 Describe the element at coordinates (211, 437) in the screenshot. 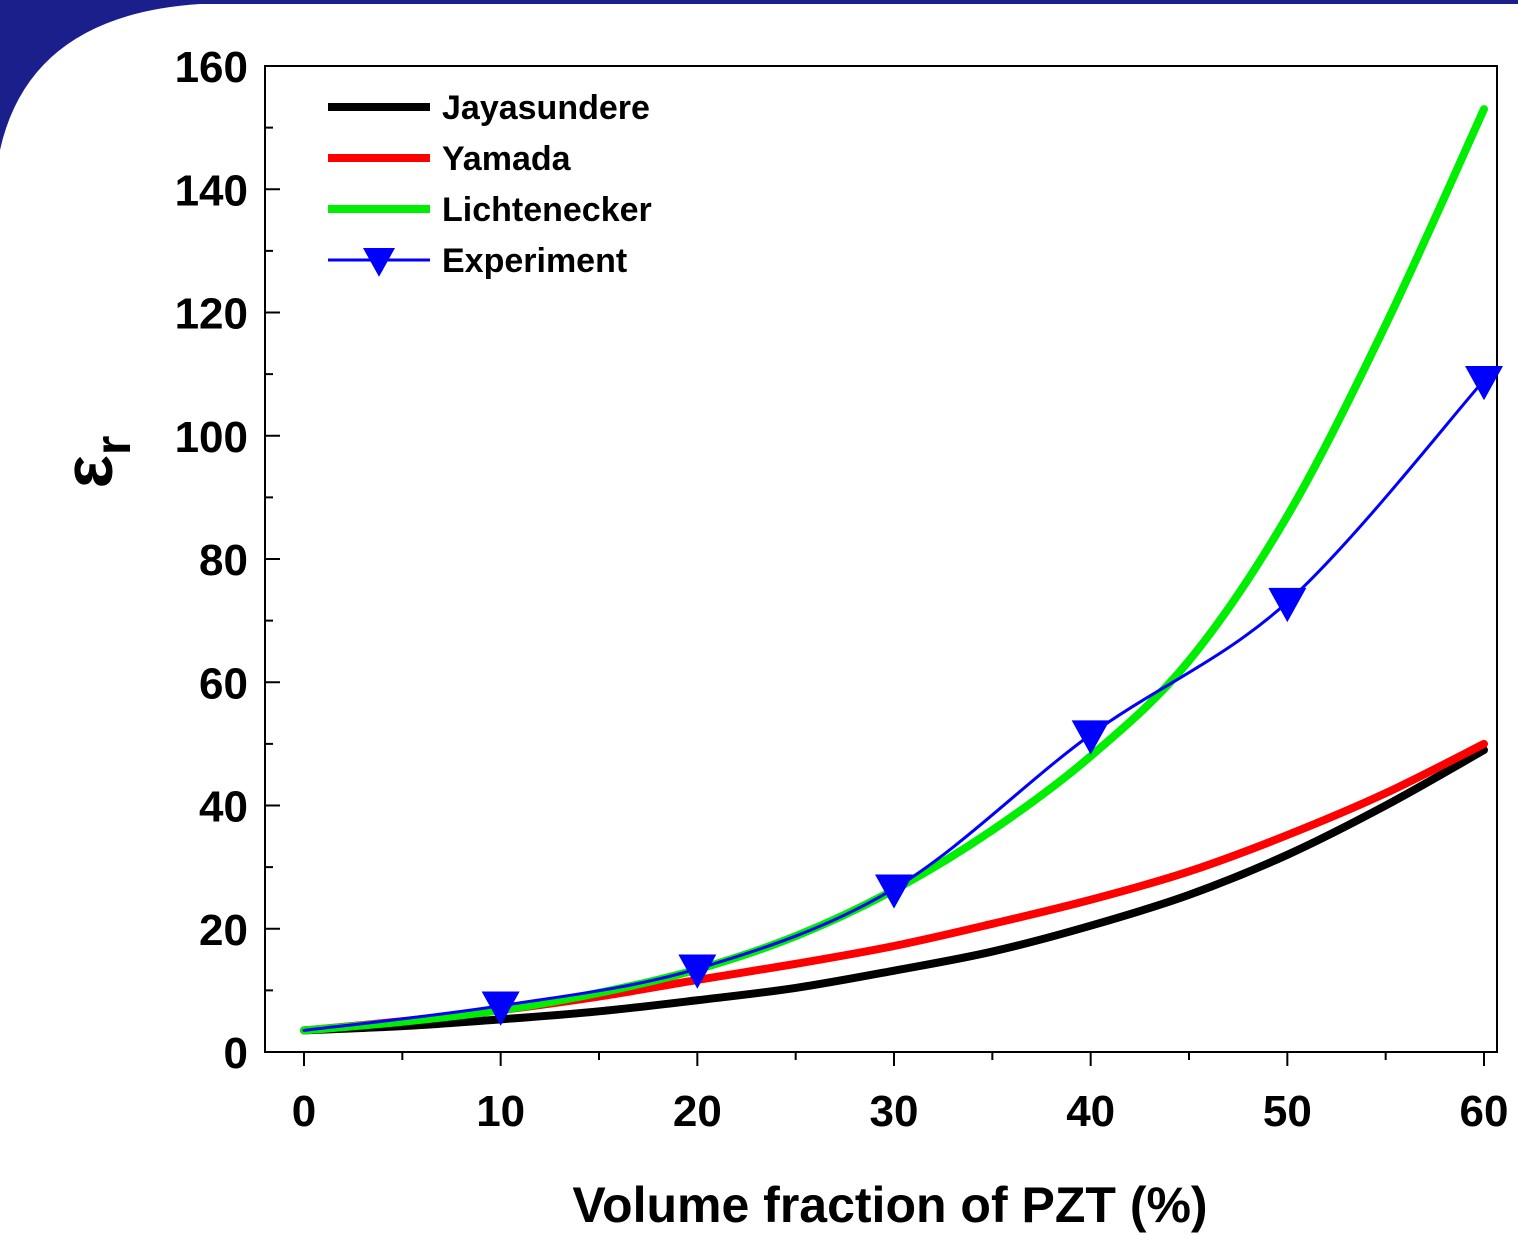

I see `y-tick-label: 100` at that location.